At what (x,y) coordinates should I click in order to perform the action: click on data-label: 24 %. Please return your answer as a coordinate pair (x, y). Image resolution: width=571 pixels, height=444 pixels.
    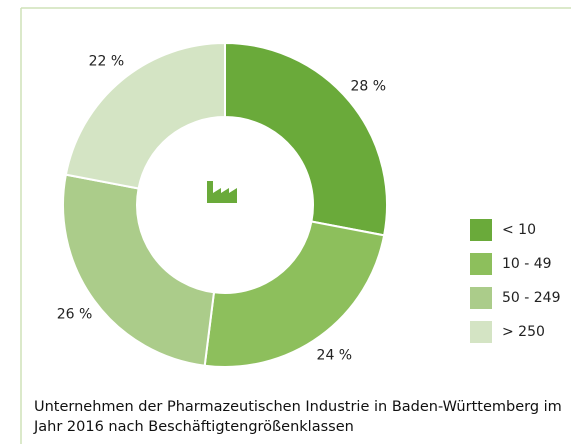
    Looking at the image, I should click on (335, 355).